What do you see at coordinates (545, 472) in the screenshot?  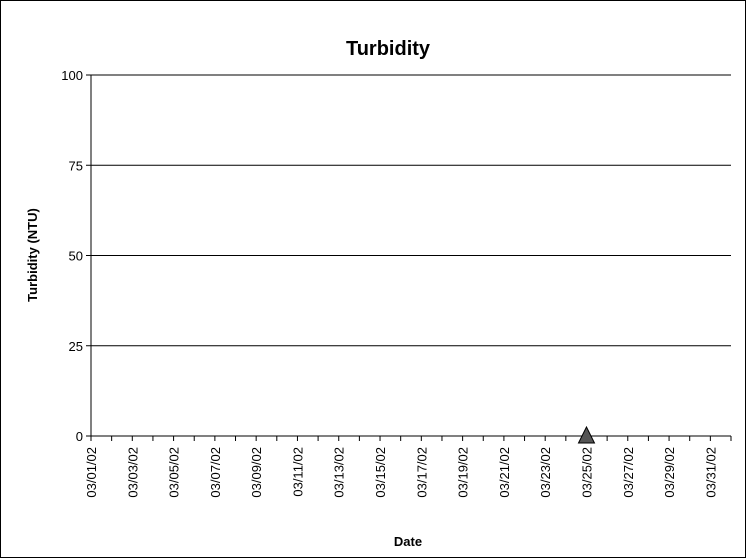 I see `x-tick-label: 03/23/02` at bounding box center [545, 472].